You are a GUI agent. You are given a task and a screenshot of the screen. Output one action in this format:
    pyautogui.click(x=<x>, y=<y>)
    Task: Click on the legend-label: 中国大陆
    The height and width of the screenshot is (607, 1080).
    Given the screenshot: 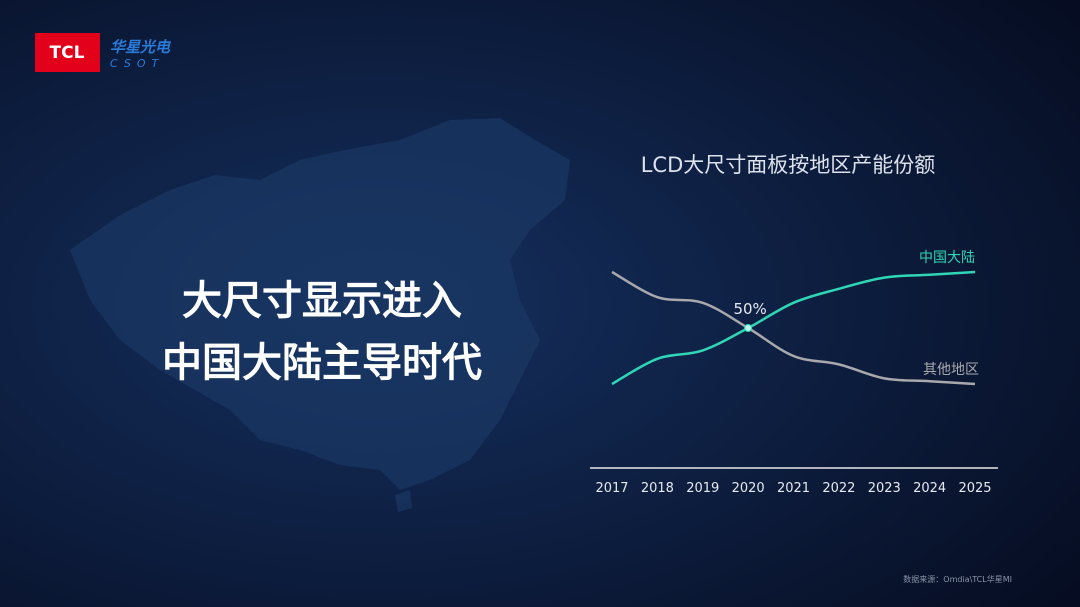 What is the action you would take?
    pyautogui.click(x=947, y=258)
    